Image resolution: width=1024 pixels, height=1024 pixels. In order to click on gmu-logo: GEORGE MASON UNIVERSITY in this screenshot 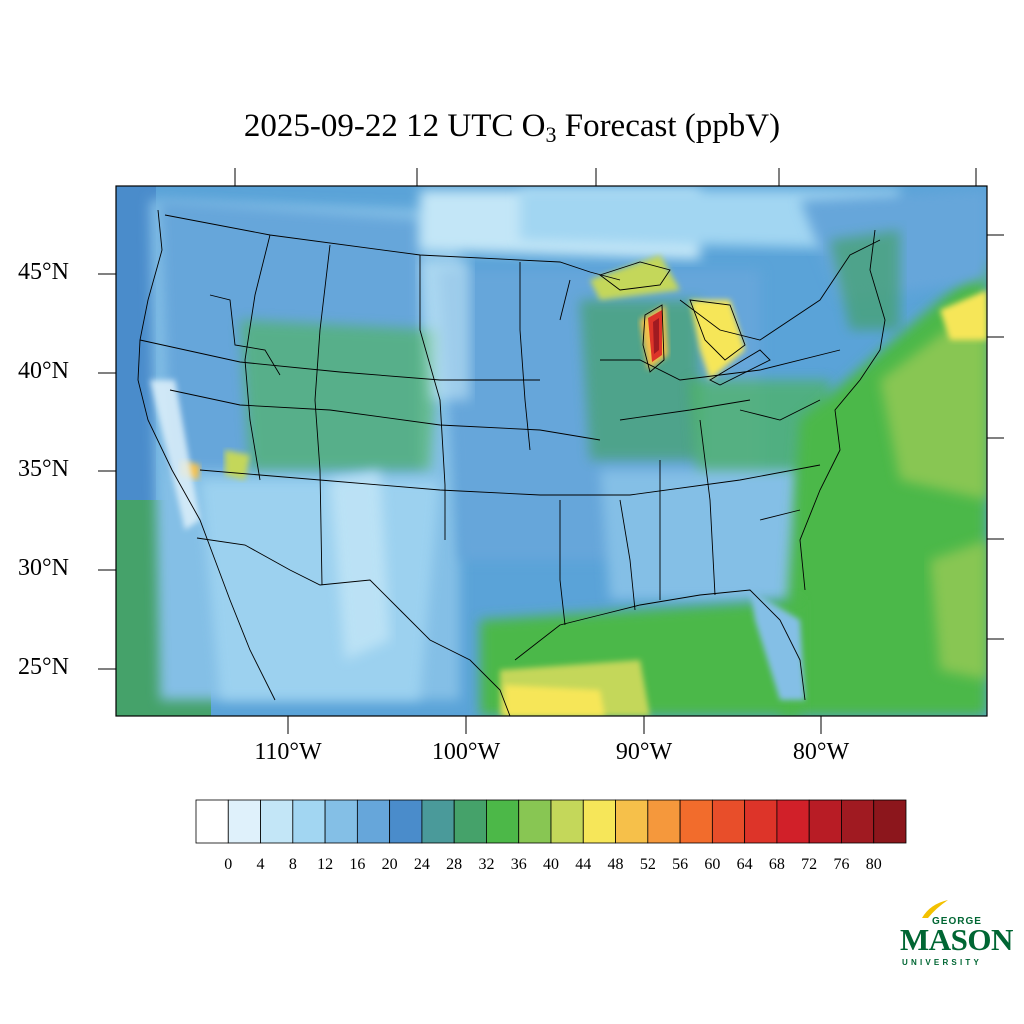, I will do `click(955, 933)`.